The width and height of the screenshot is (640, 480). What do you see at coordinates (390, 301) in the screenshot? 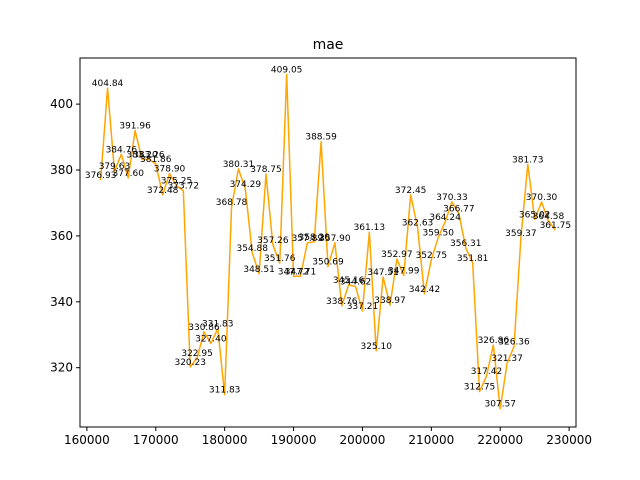
I see `data-label: 338.97` at bounding box center [390, 301].